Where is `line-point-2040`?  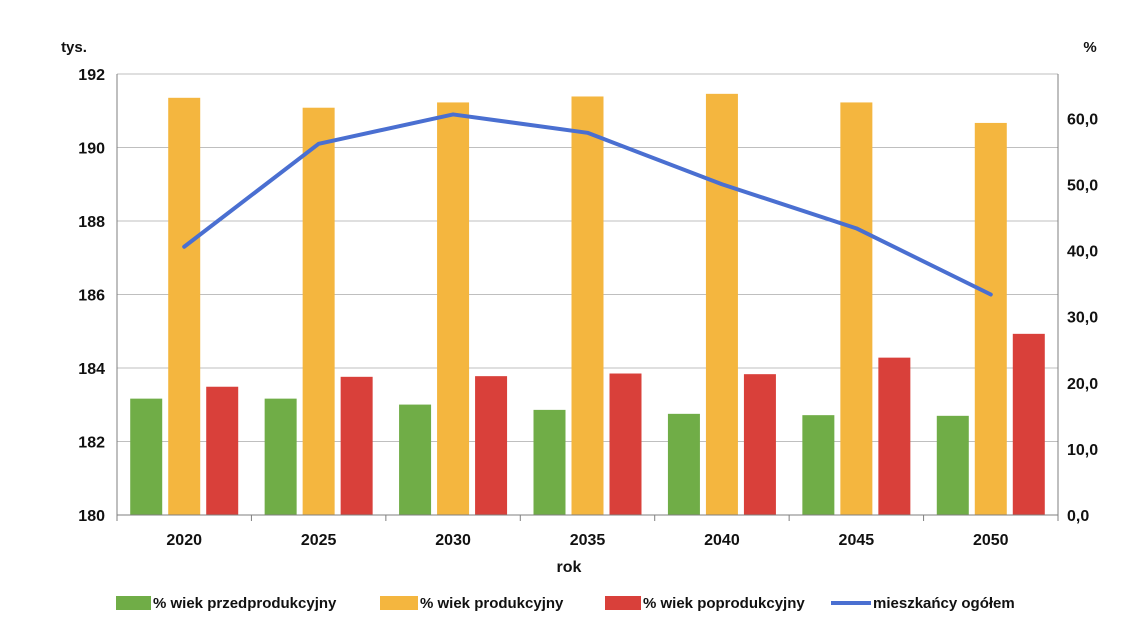
line-point-2040 is located at coordinates (722, 184).